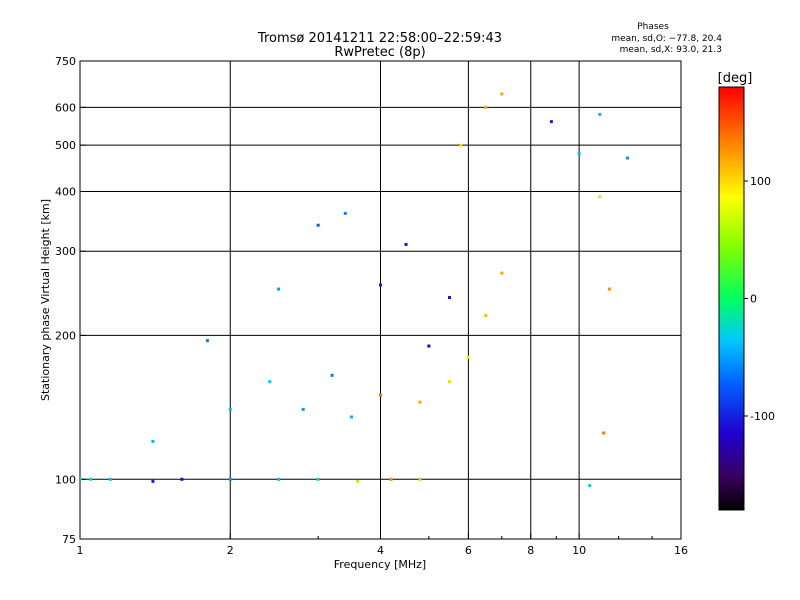  What do you see at coordinates (80, 550) in the screenshot?
I see `x-tick-label: 1` at bounding box center [80, 550].